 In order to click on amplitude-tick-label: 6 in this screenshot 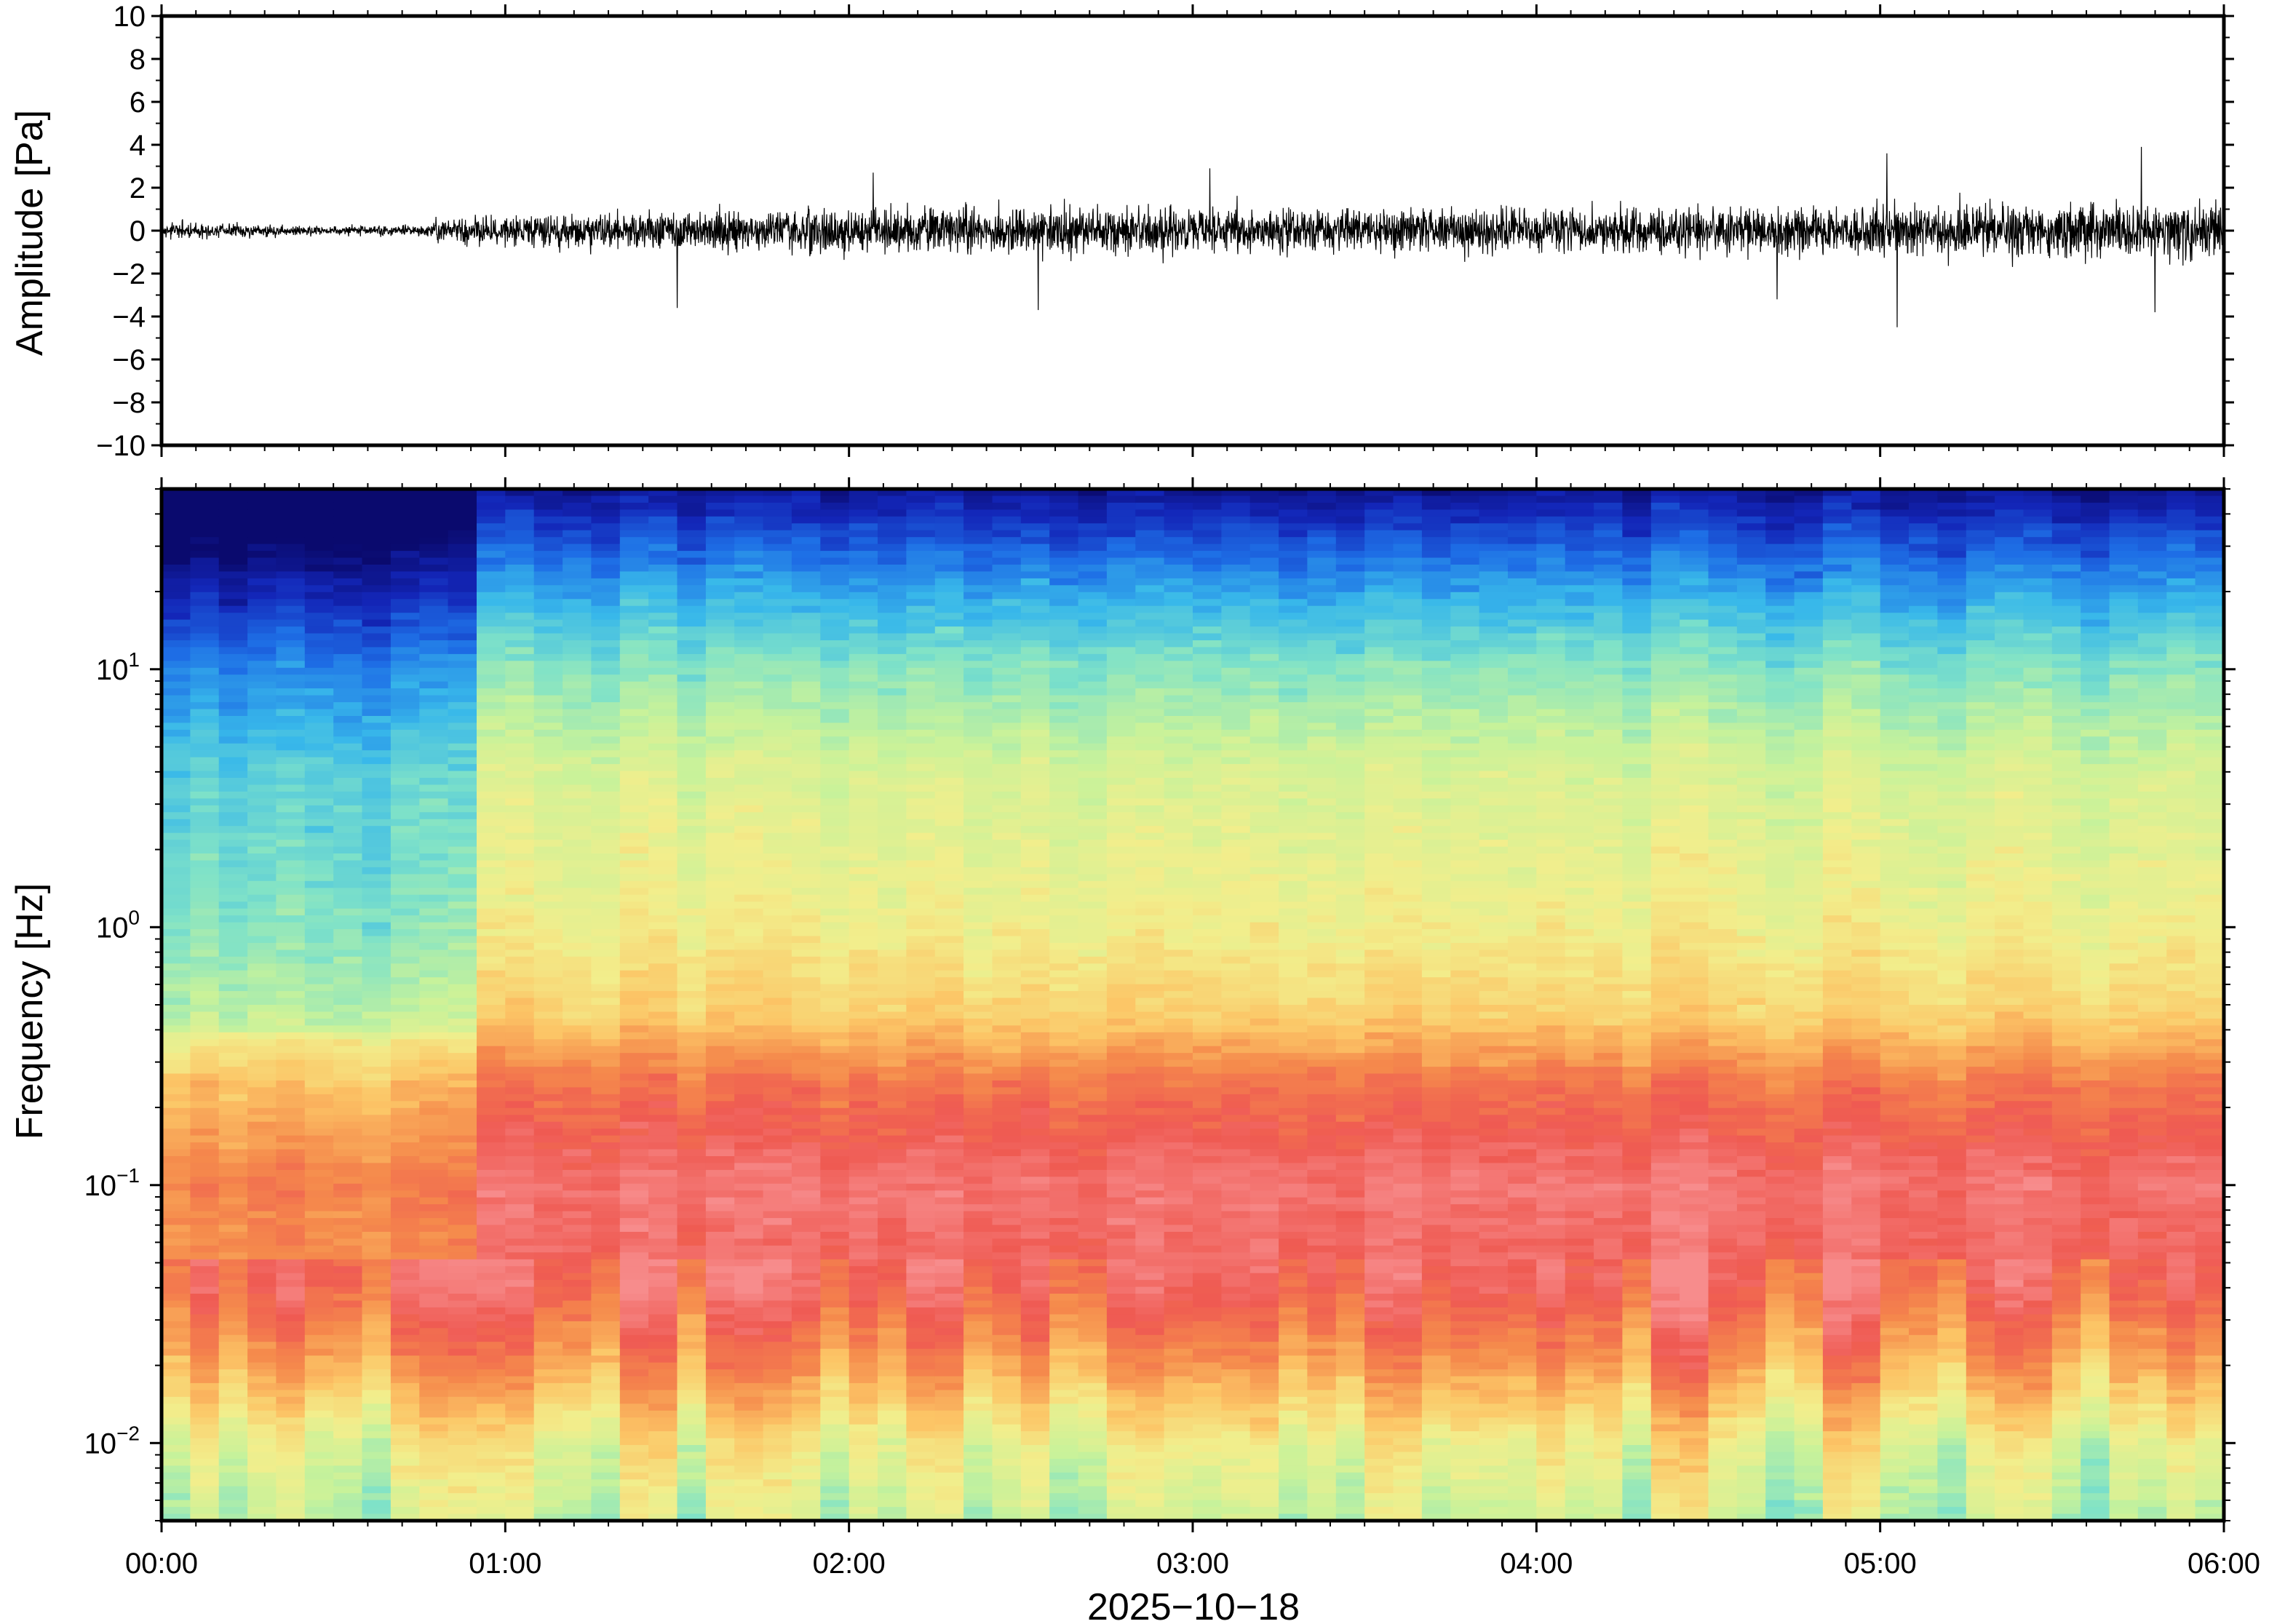, I will do `click(138, 103)`.